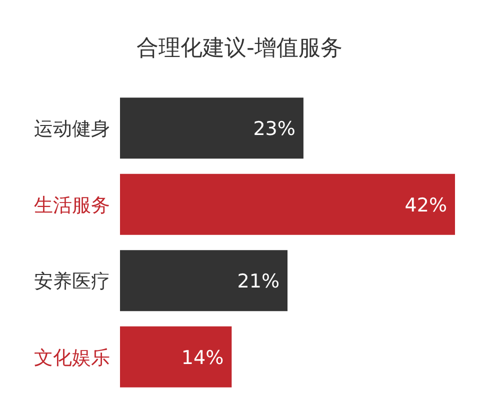 Image resolution: width=479 pixels, height=413 pixels. I want to click on data-label: 23%, so click(274, 129).